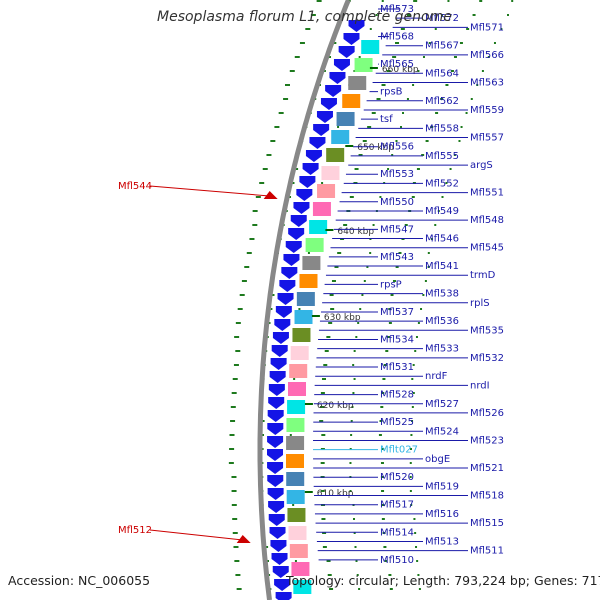  I want to click on gene-label: Mfl533, so click(442, 349).